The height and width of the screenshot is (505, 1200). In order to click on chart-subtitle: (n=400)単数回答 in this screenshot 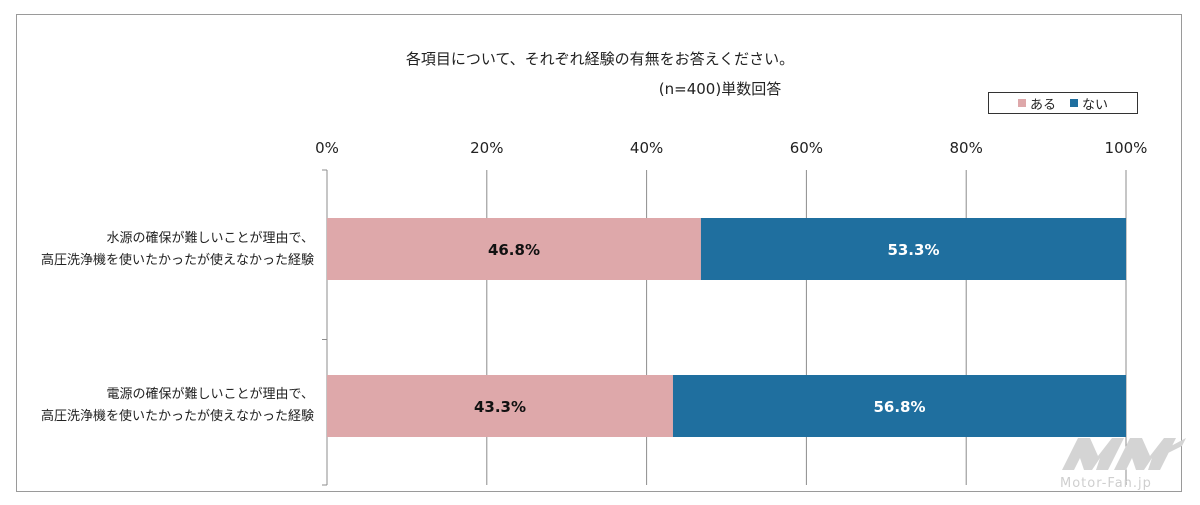, I will do `click(720, 89)`.